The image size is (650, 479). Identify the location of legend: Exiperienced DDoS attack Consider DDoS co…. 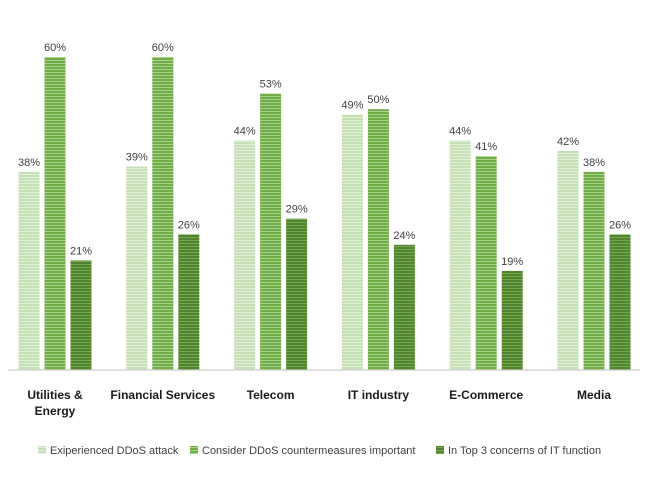
(319, 451).